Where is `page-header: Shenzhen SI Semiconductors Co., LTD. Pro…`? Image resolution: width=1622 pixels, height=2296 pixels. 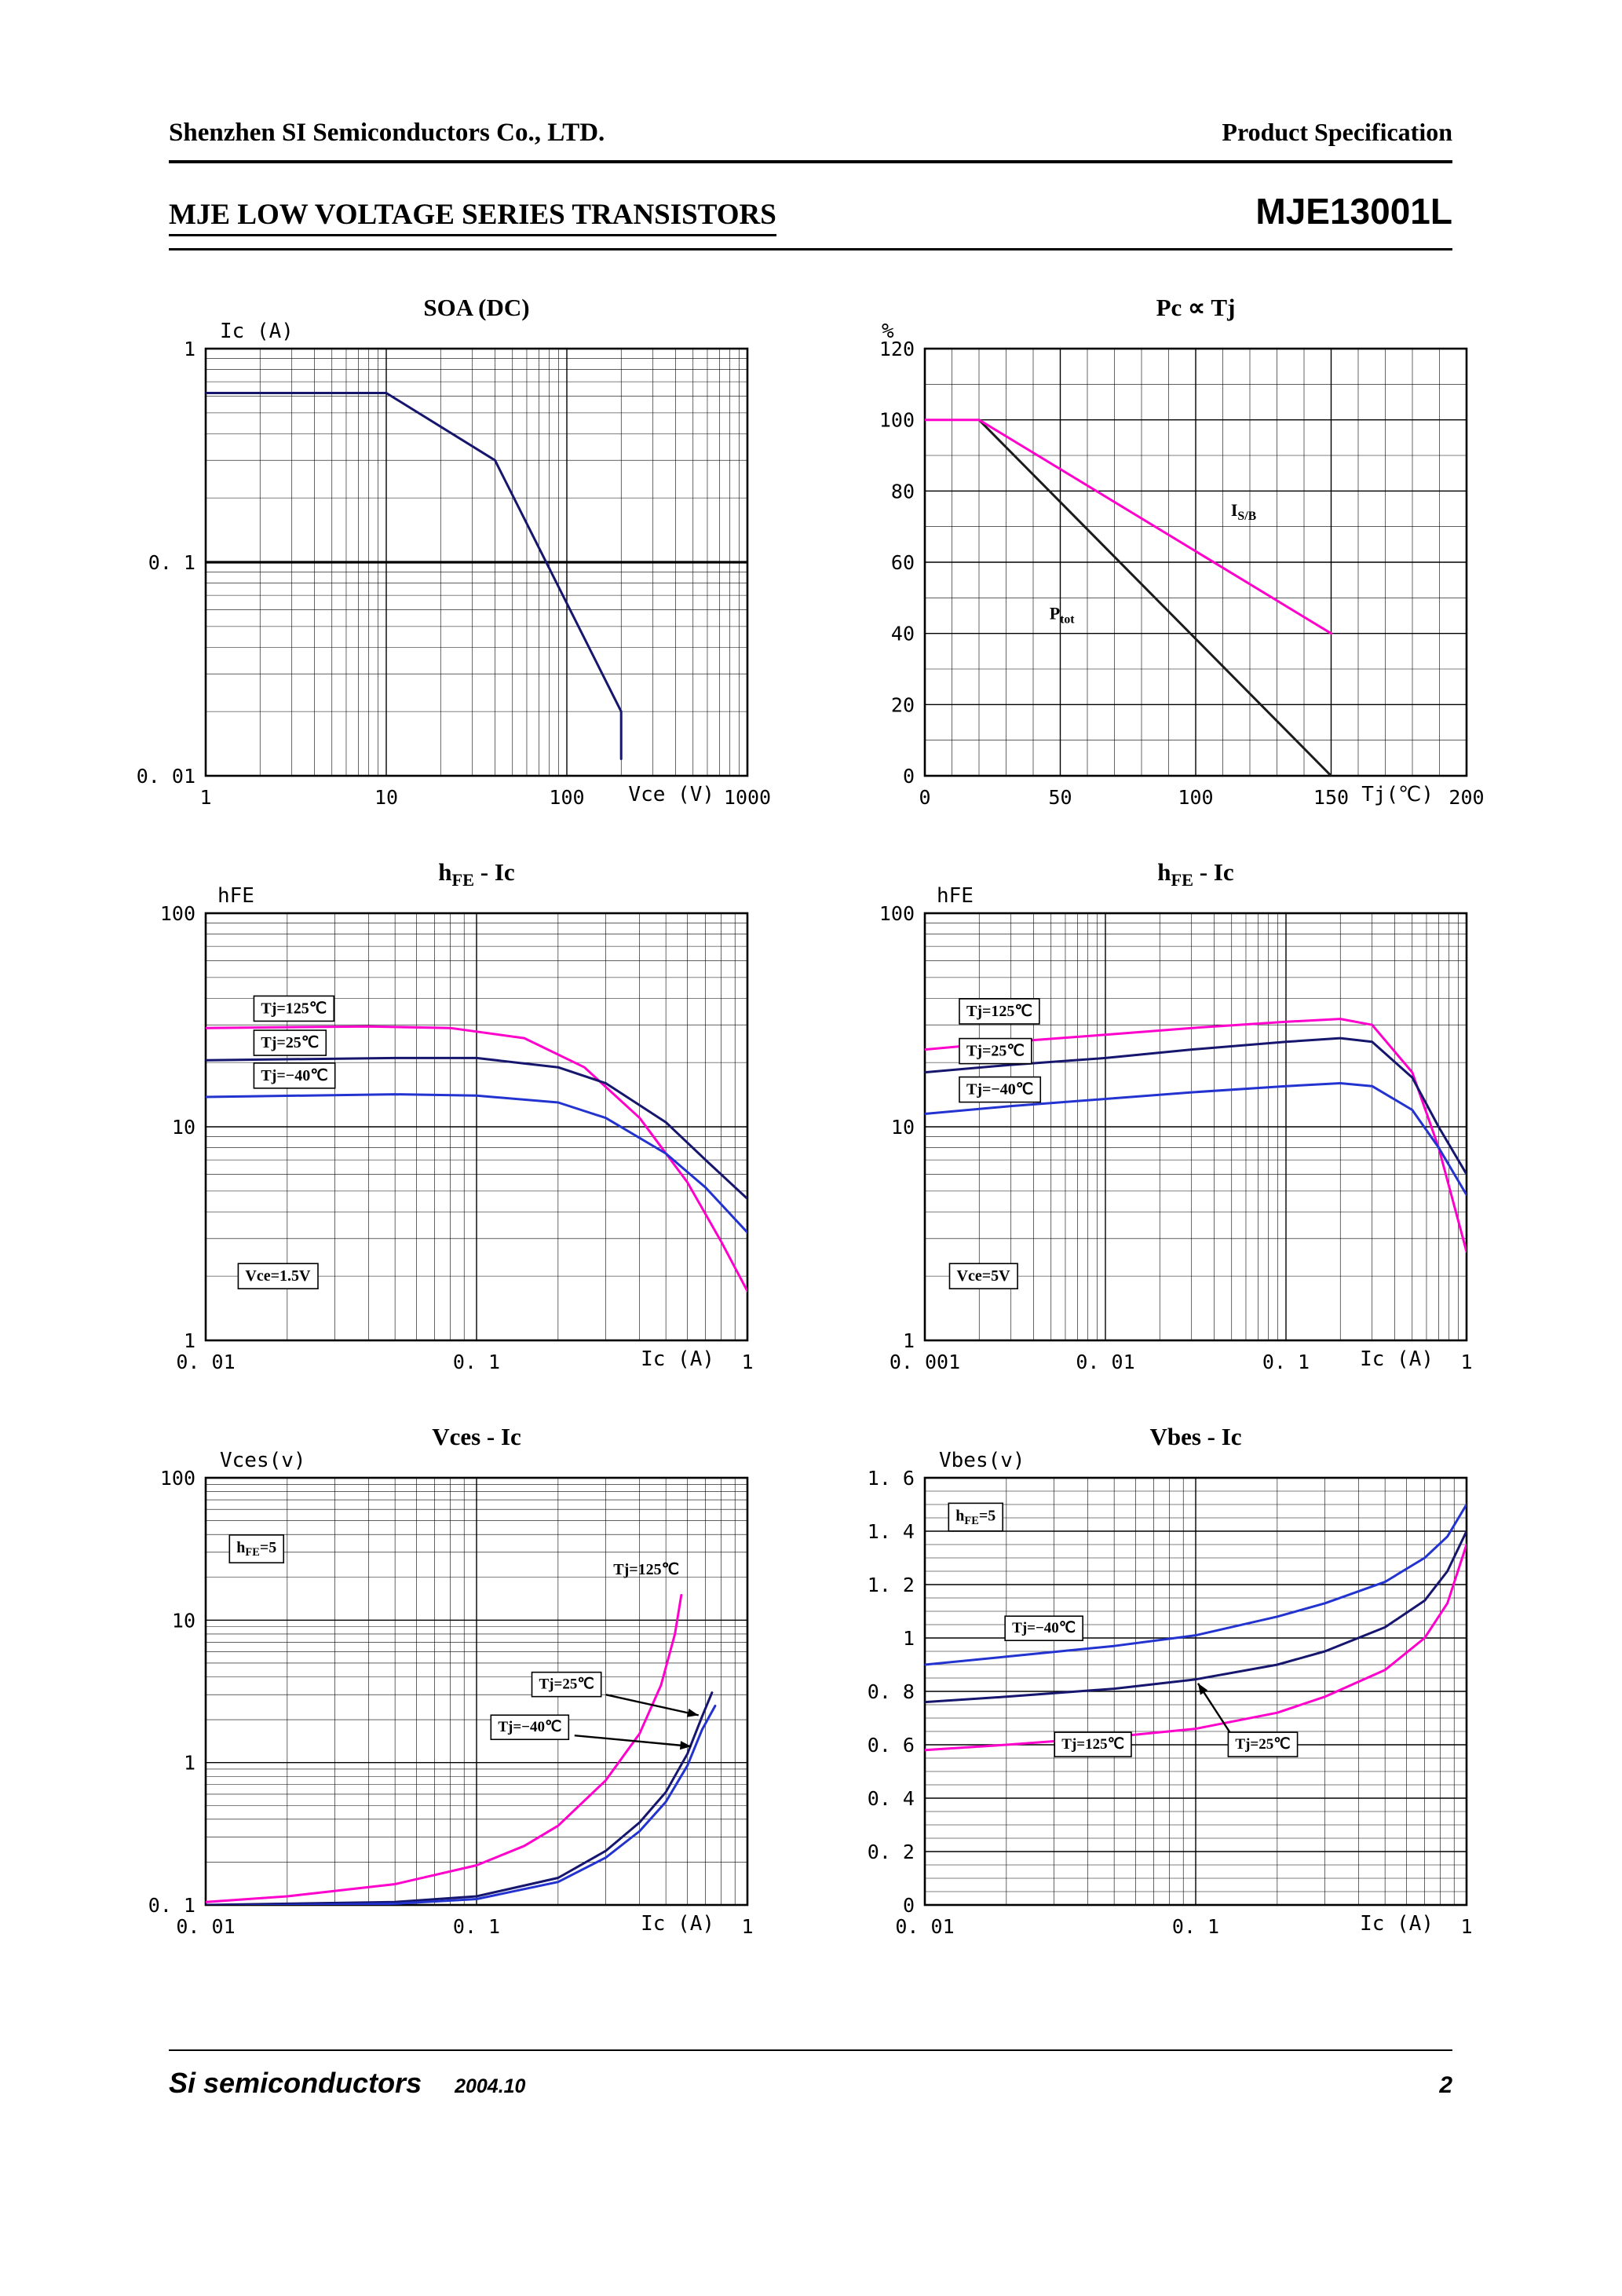
page-header: Shenzhen SI Semiconductors Co., LTD. Pro… is located at coordinates (811, 133).